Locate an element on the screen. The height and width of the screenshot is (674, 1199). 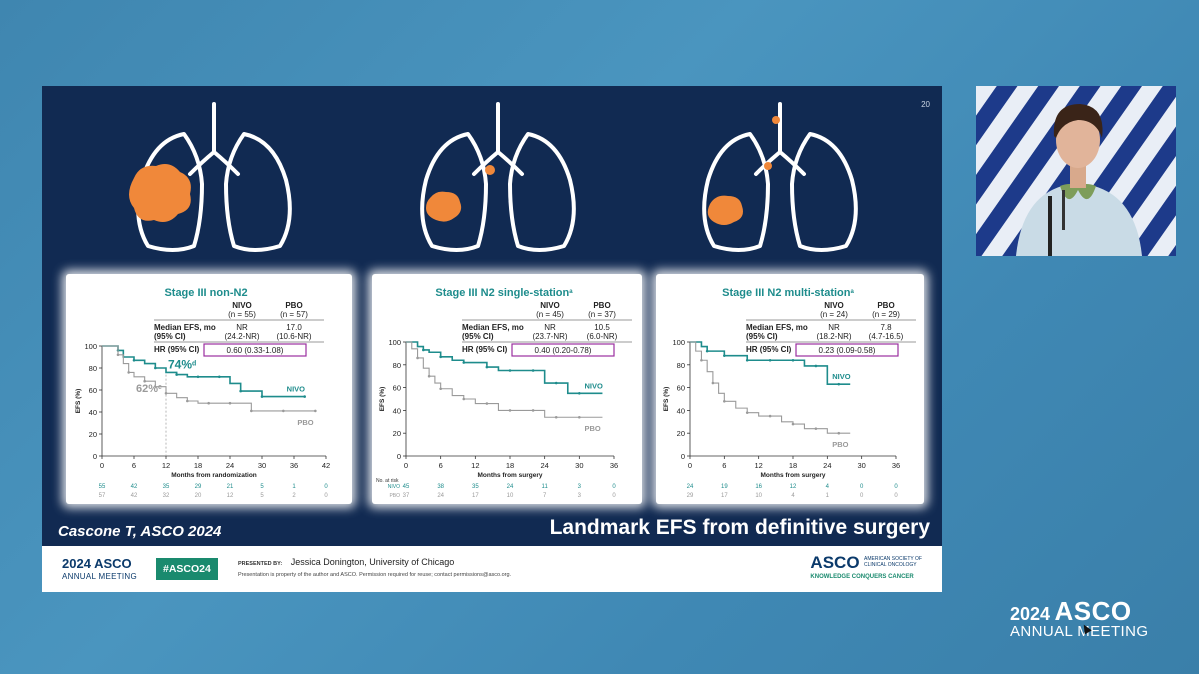
at-risk-pbo-value: 12 is located at coordinates (230, 496).